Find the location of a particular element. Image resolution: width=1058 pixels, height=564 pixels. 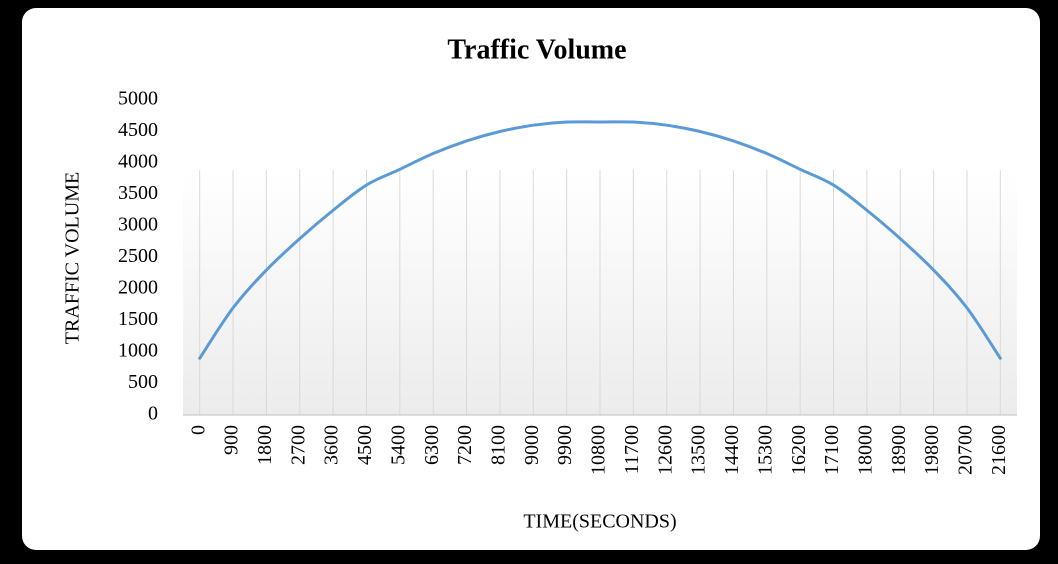

y-tick-label: 4000 is located at coordinates (138, 162).